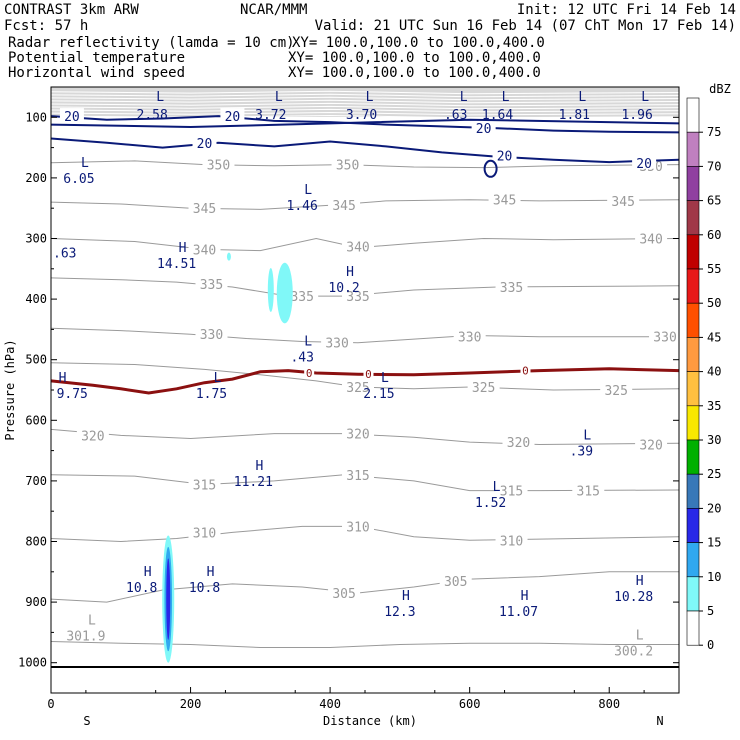 The width and height of the screenshot is (740, 740). Describe the element at coordinates (714, 440) in the screenshot. I see `colorbar-tick-label: 30` at that location.